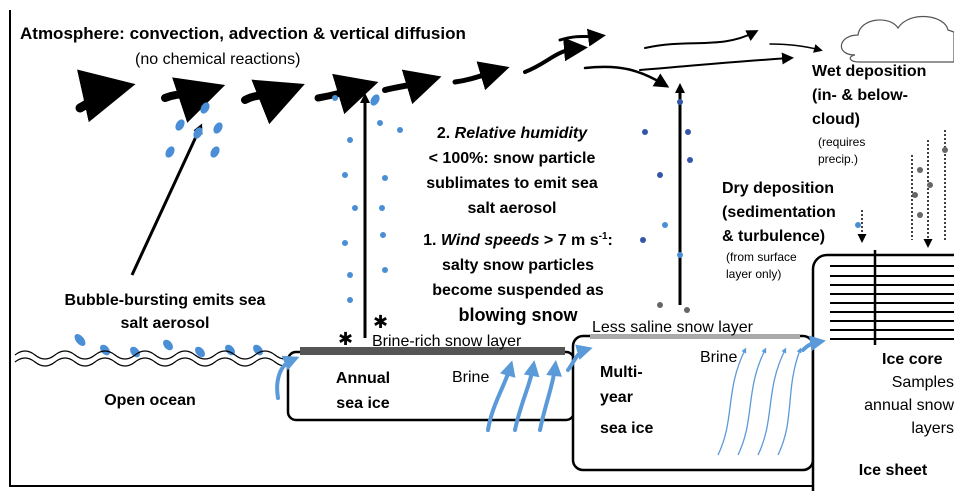  Describe the element at coordinates (363, 378) in the screenshot. I see `annual-ice-label: Annual` at that location.